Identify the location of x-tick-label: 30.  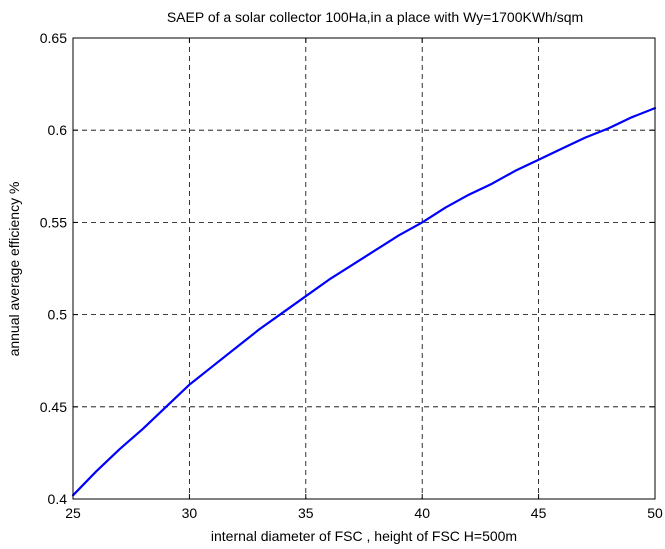
(190, 513).